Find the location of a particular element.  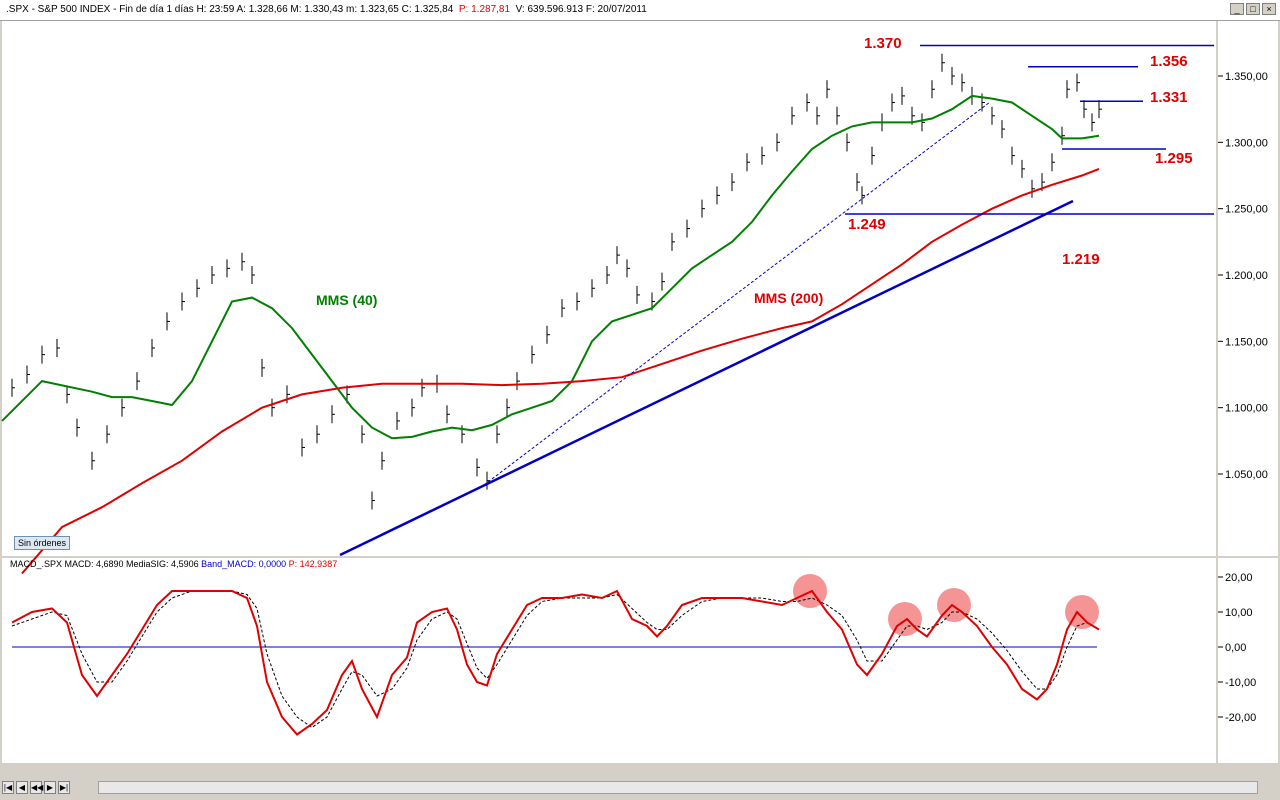

price-tick-label: 1.300,00 is located at coordinates (1246, 143).